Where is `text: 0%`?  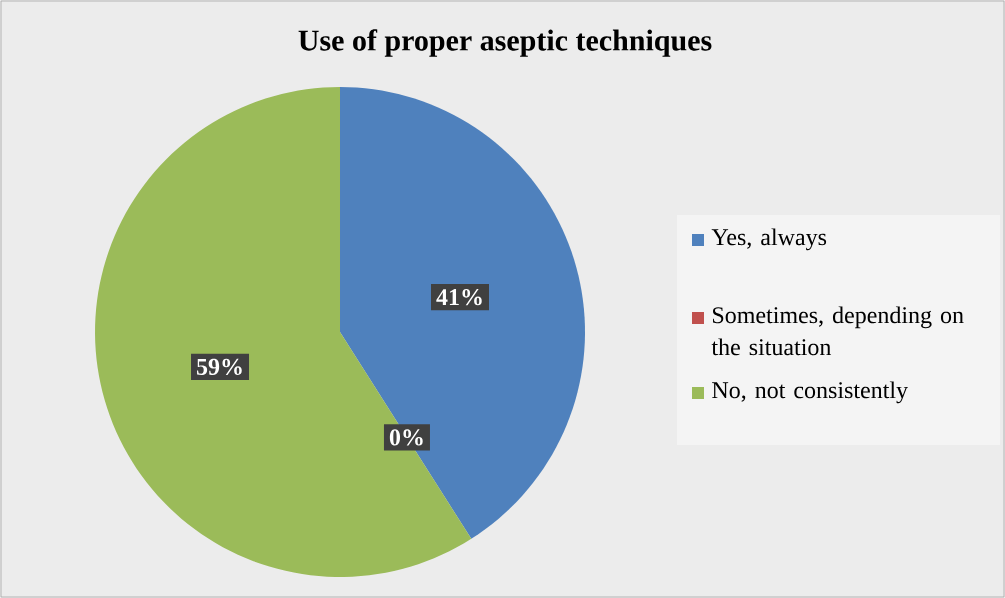 text: 0% is located at coordinates (406, 437).